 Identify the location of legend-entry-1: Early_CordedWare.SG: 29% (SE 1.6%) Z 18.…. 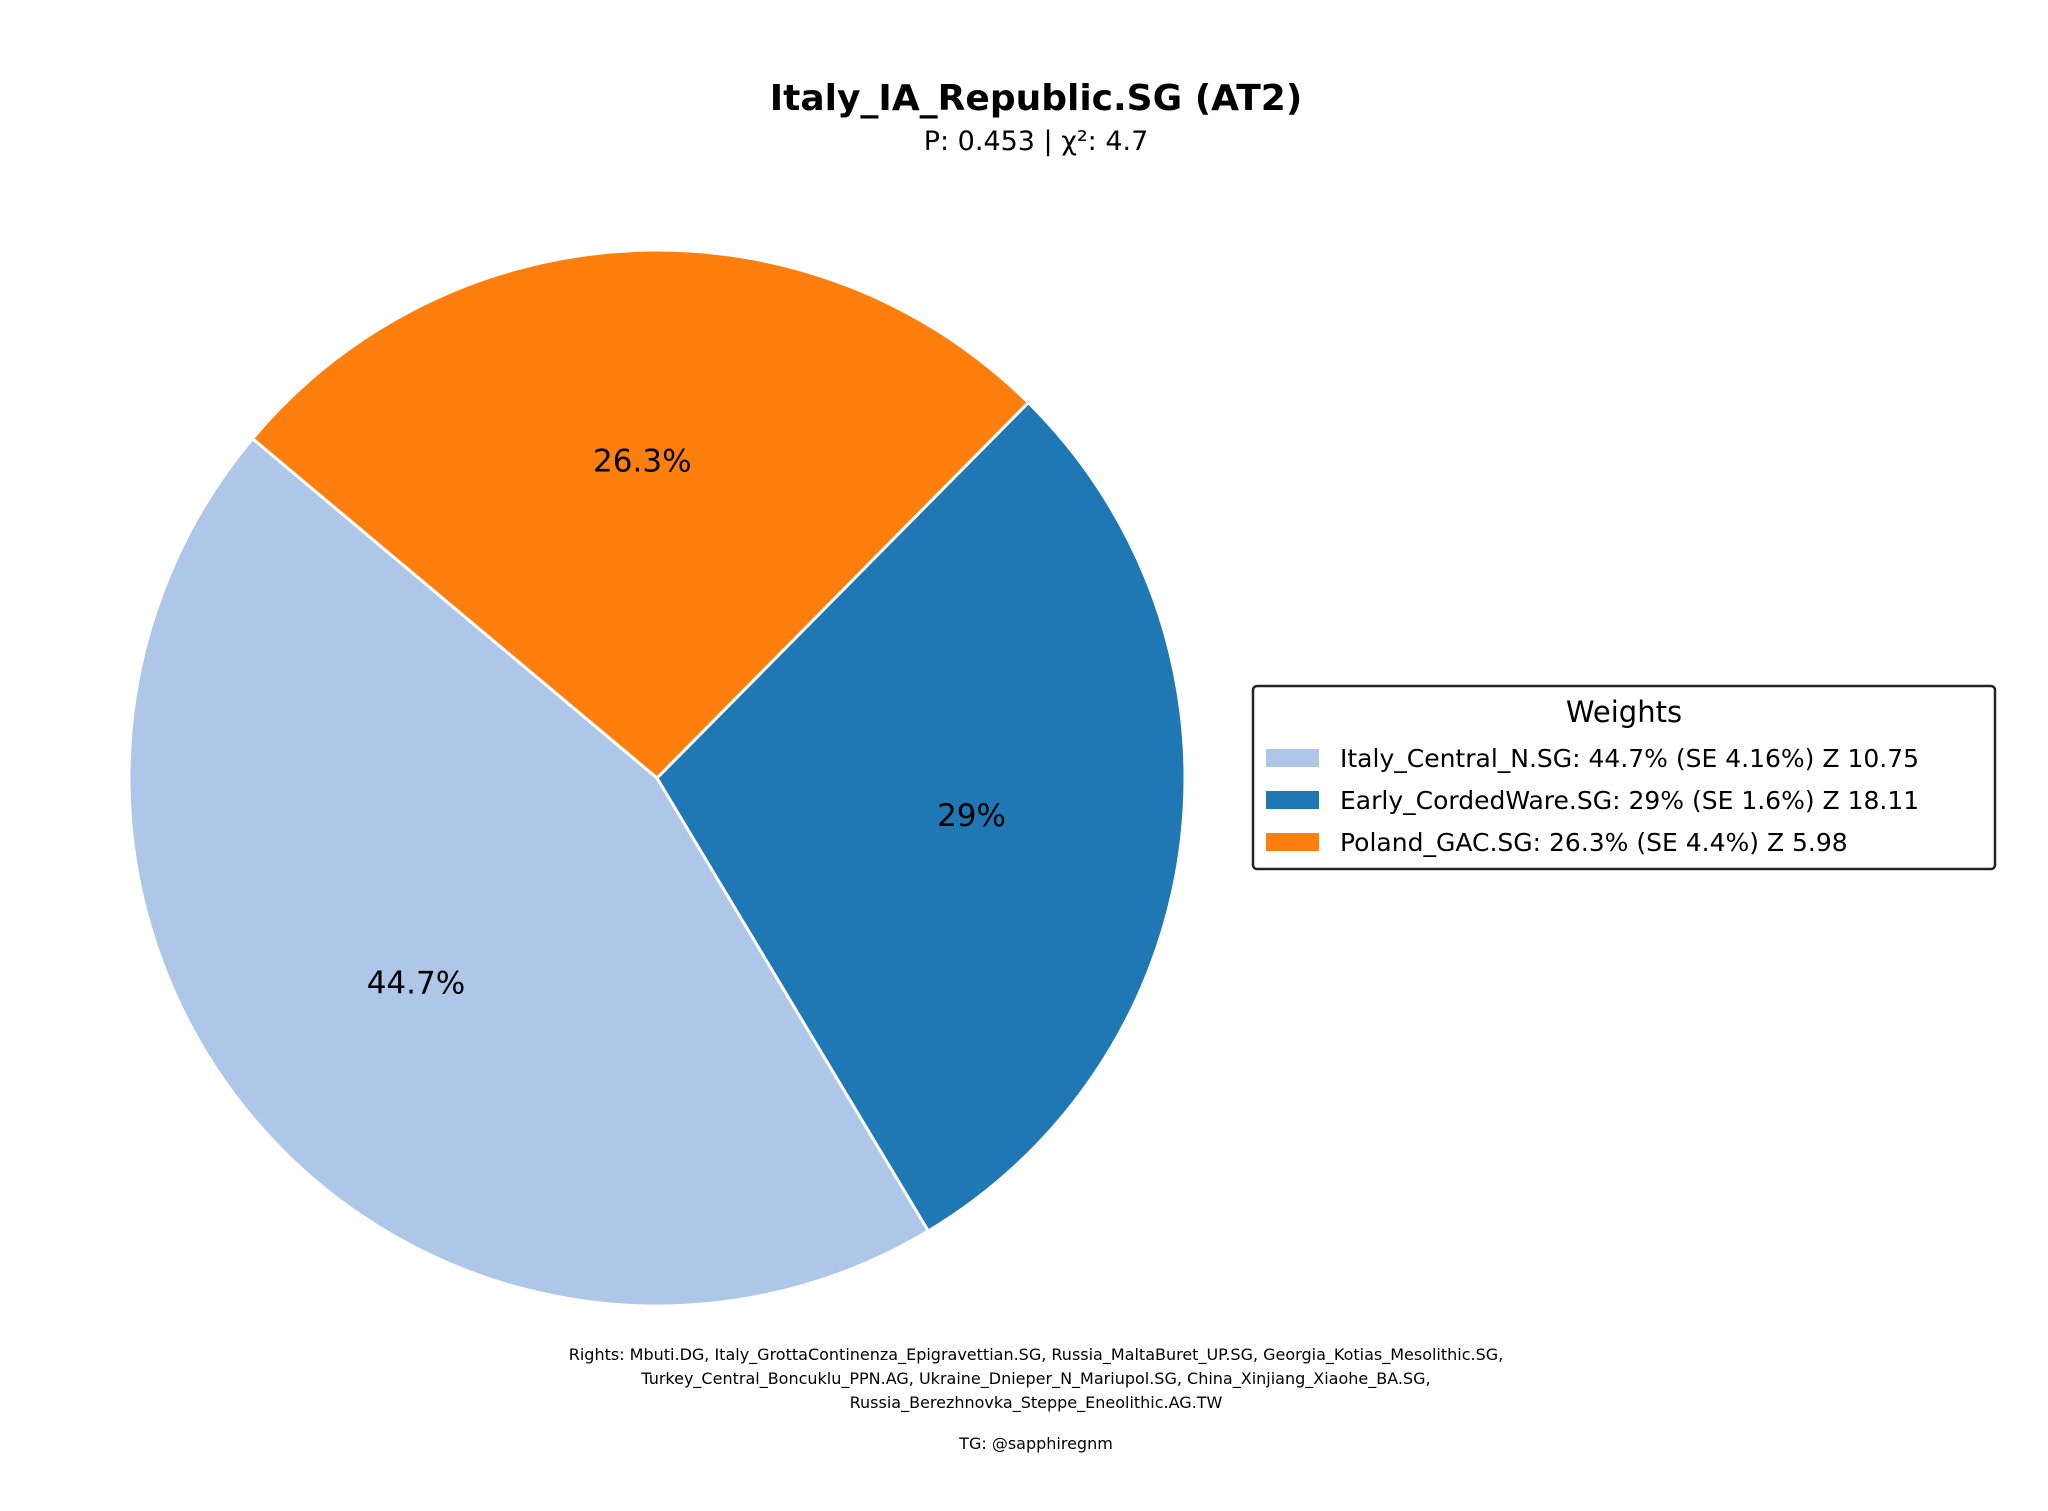
(1629, 800).